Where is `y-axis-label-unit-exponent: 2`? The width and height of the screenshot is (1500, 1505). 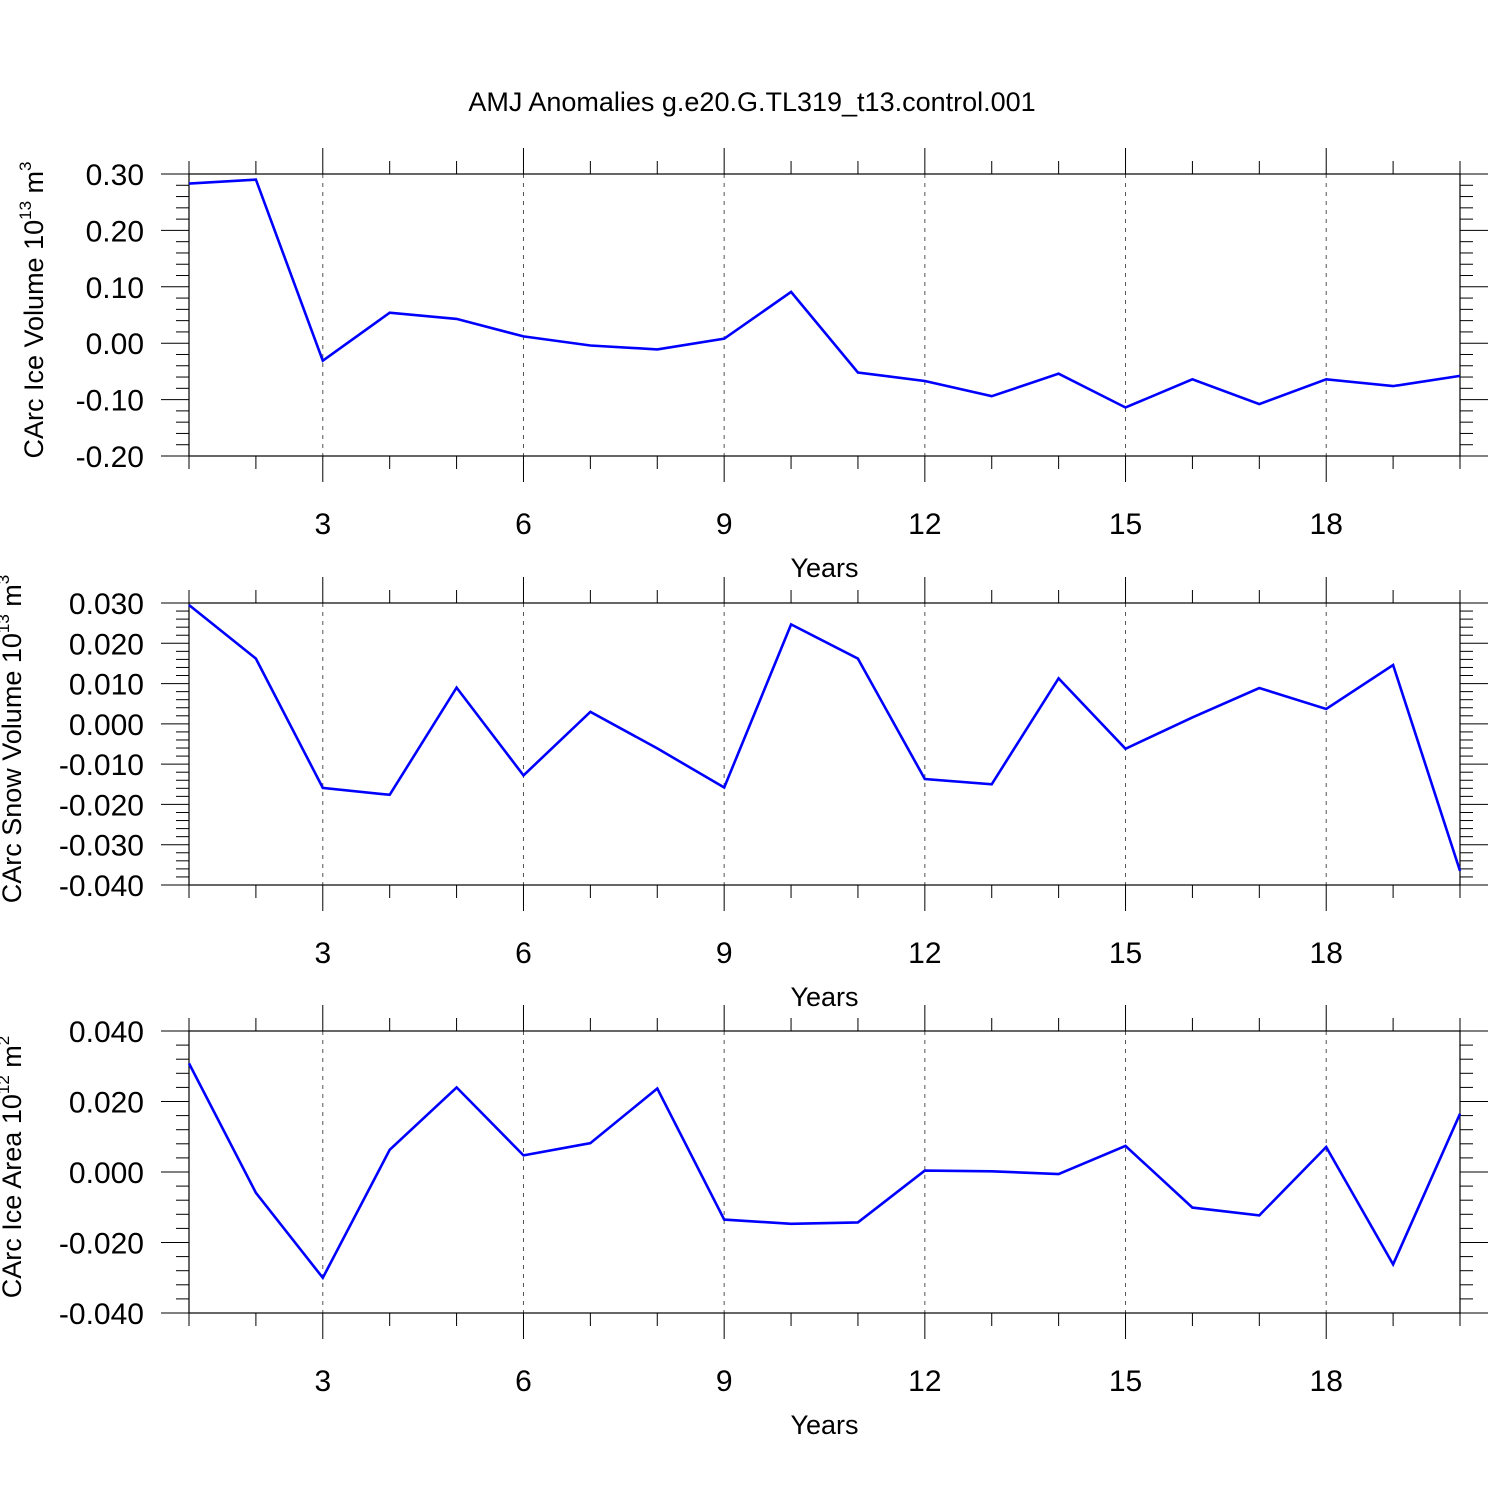 y-axis-label-unit-exponent: 2 is located at coordinates (6, 1040).